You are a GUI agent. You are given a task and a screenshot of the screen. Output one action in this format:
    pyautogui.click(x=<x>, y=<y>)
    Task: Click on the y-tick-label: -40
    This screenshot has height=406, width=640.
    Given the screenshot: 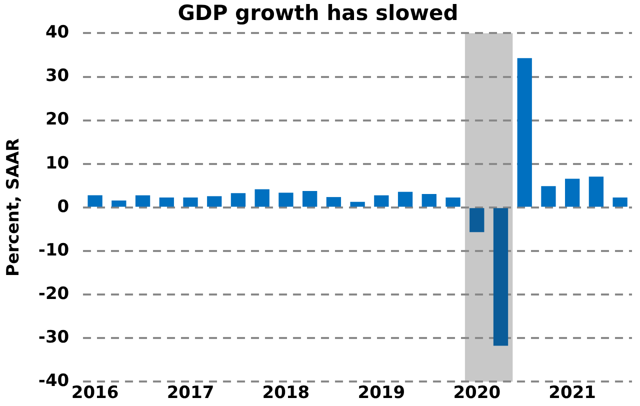 What is the action you would take?
    pyautogui.click(x=54, y=381)
    